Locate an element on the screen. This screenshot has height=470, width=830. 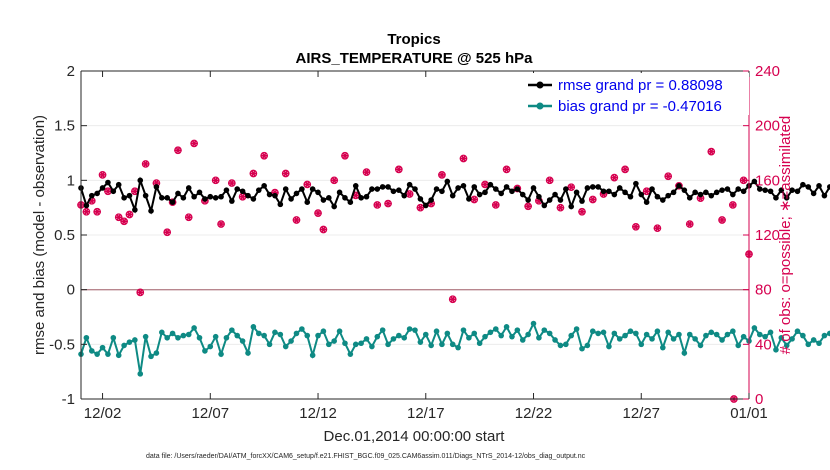
x-tick-label: 12/17 is located at coordinates (426, 413).